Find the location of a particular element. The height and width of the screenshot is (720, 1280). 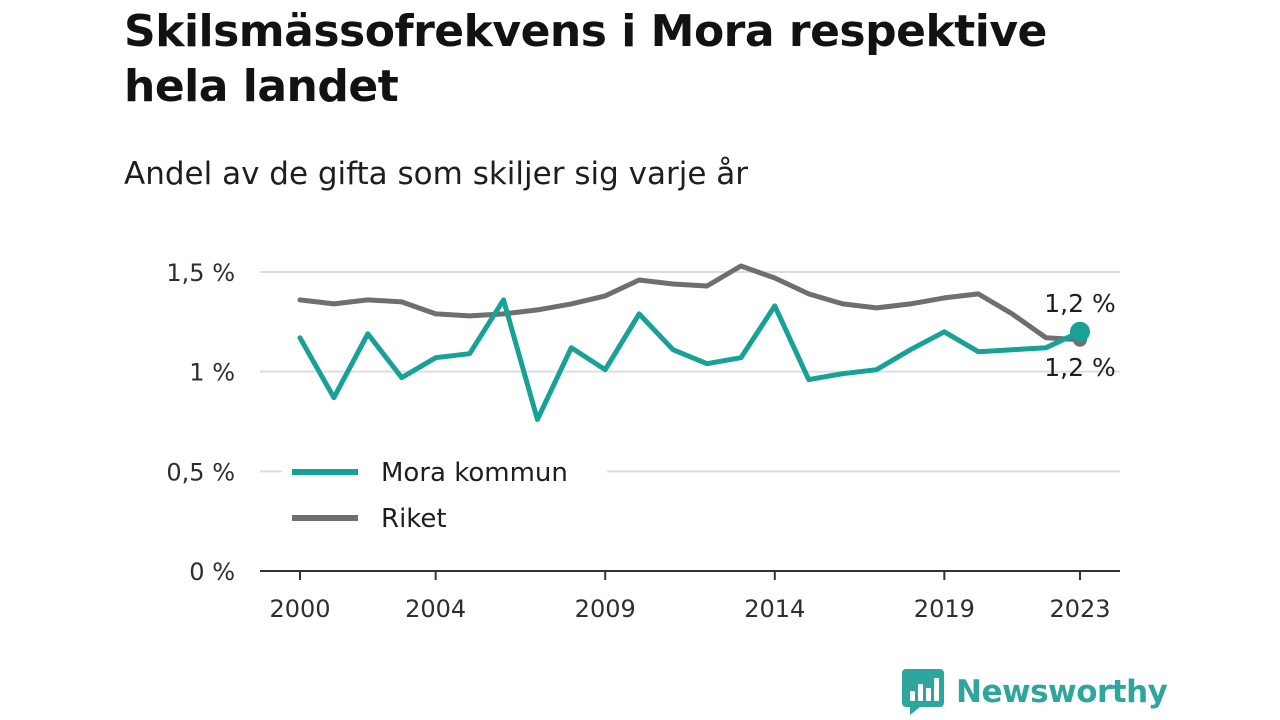

y-tick-label: 1,5 % is located at coordinates (200, 273).